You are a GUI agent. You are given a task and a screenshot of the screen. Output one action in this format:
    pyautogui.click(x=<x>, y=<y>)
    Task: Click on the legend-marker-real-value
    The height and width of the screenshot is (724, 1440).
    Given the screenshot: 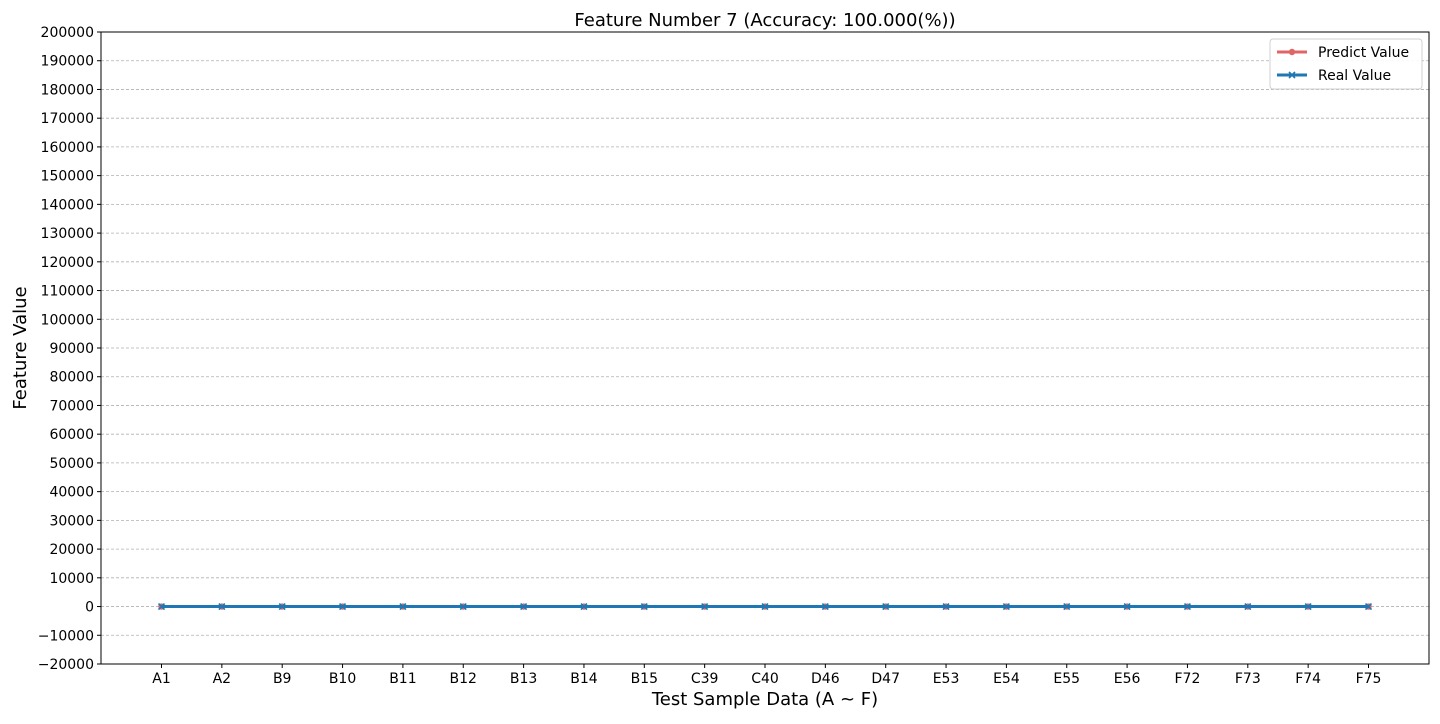 What is the action you would take?
    pyautogui.click(x=1292, y=75)
    